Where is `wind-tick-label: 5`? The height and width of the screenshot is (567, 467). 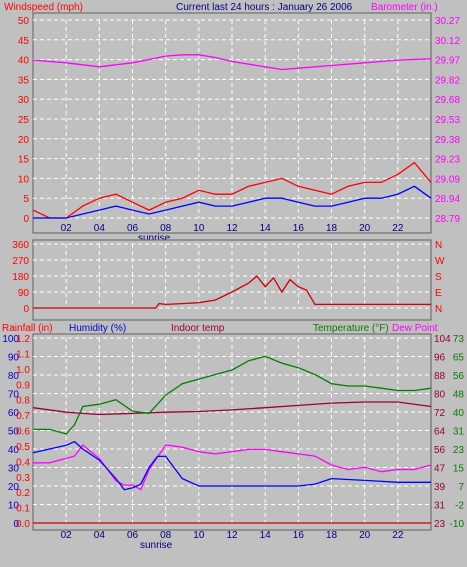
wind-tick-label: 5 is located at coordinates (26, 199).